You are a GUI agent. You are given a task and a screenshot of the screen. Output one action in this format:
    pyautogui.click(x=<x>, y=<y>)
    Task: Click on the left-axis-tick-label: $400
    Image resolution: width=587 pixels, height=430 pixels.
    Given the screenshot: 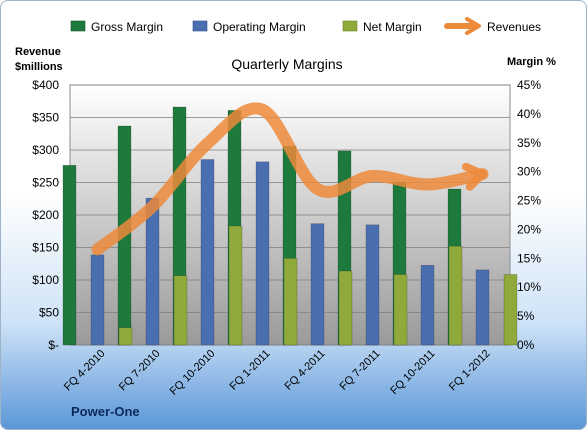 What is the action you would take?
    pyautogui.click(x=45, y=85)
    